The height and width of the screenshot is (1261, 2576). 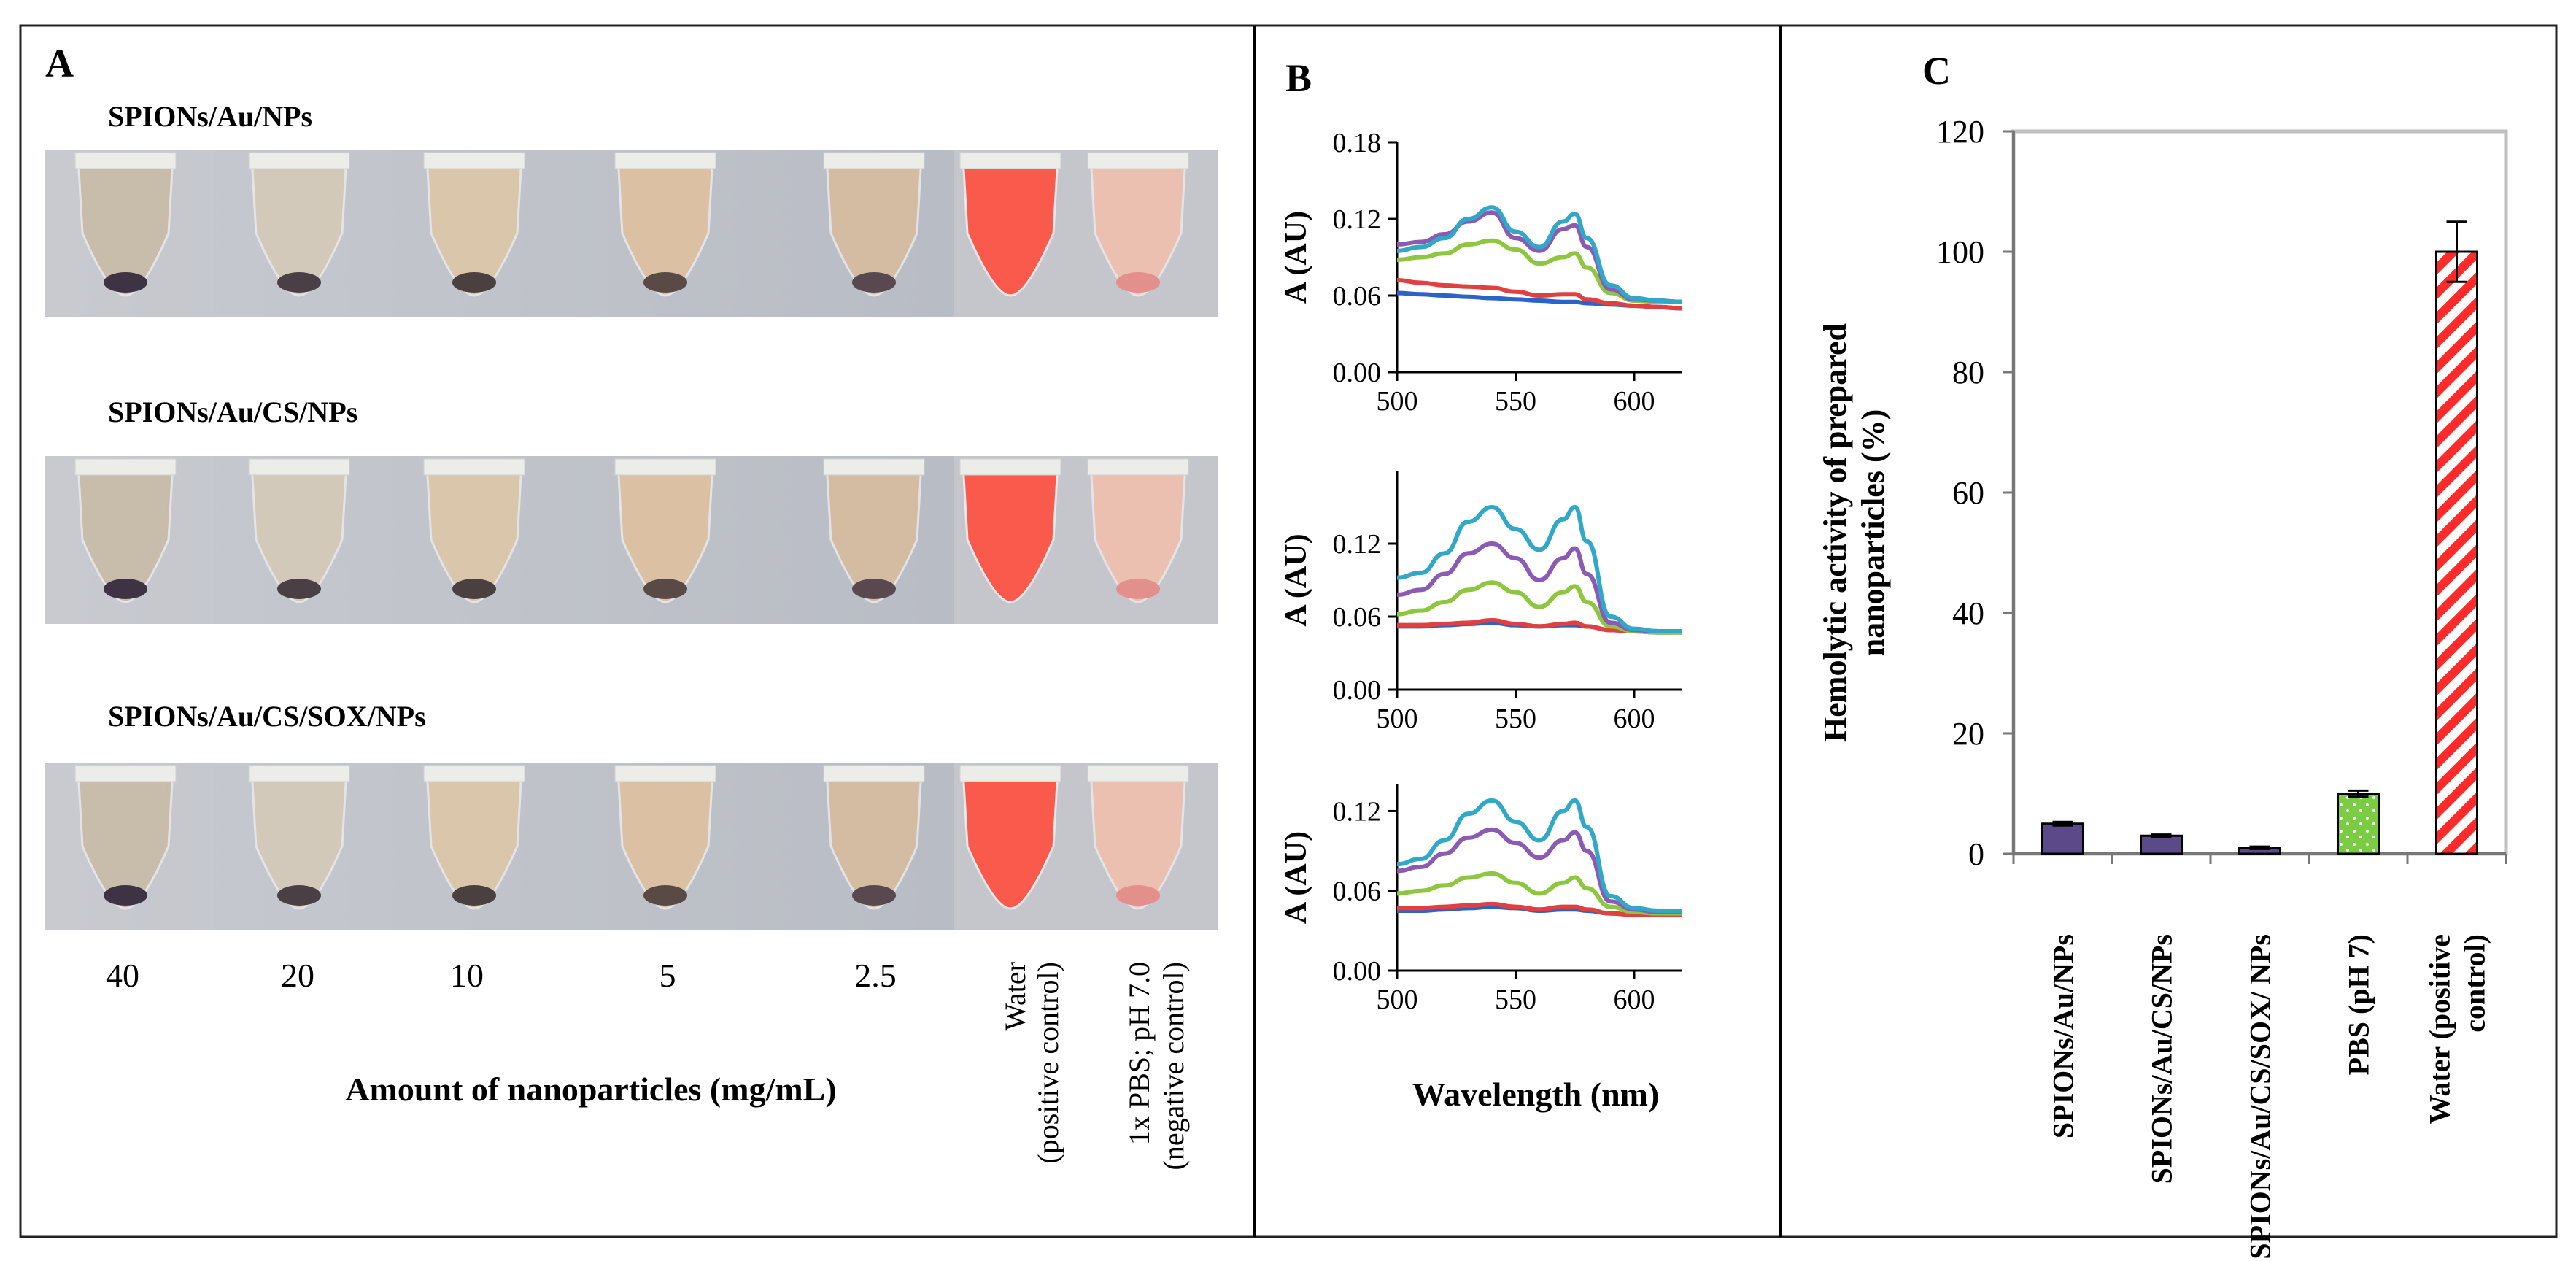 What do you see at coordinates (1357, 544) in the screenshot?
I see `spectrum-2-ytick-label-2: 0.12` at bounding box center [1357, 544].